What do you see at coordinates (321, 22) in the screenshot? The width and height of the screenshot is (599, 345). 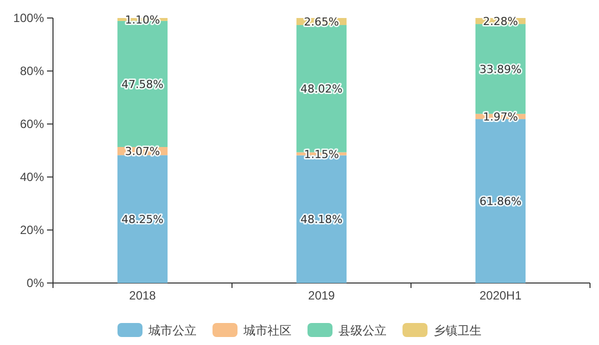 I see `data-label: 2.65%` at bounding box center [321, 22].